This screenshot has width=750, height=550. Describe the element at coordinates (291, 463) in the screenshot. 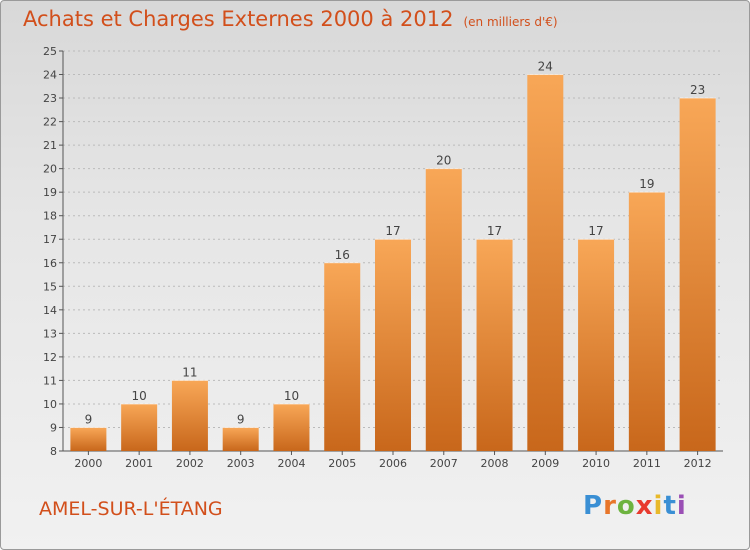

I see `x-tick-label: 2004` at that location.